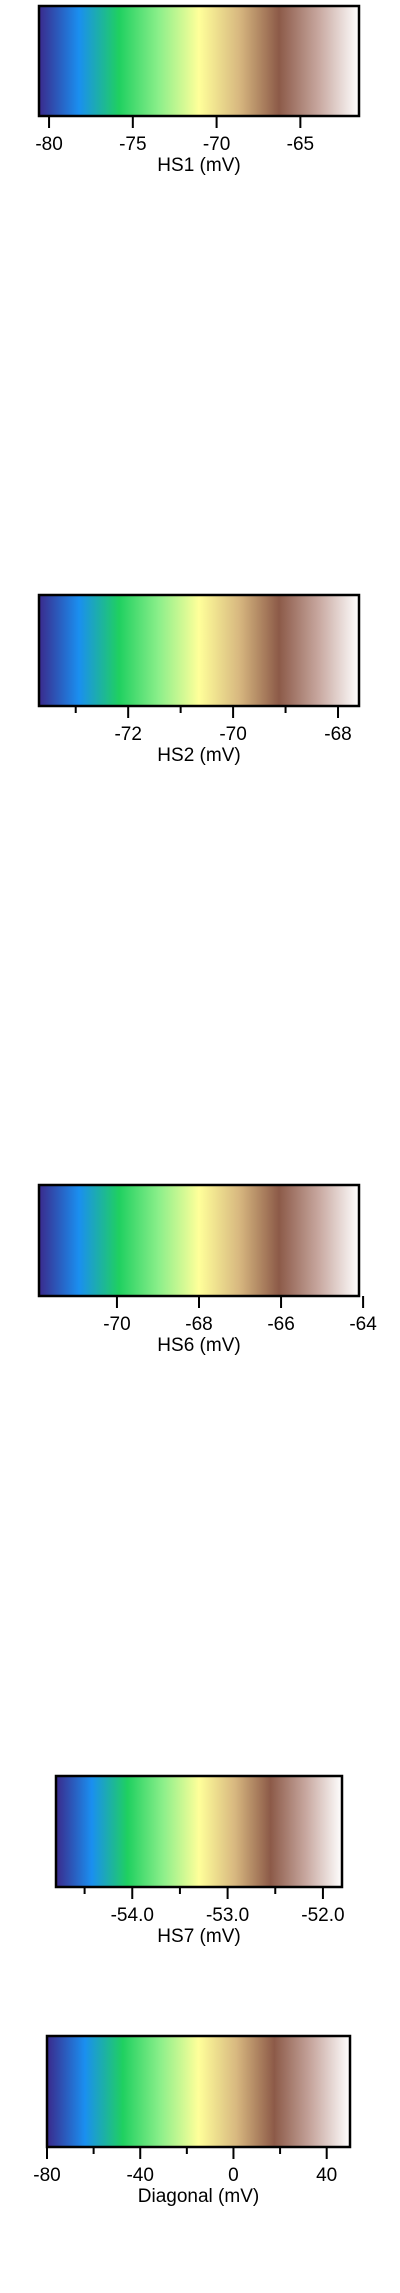  What do you see at coordinates (127, 734) in the screenshot?
I see `tick-label: -72` at bounding box center [127, 734].